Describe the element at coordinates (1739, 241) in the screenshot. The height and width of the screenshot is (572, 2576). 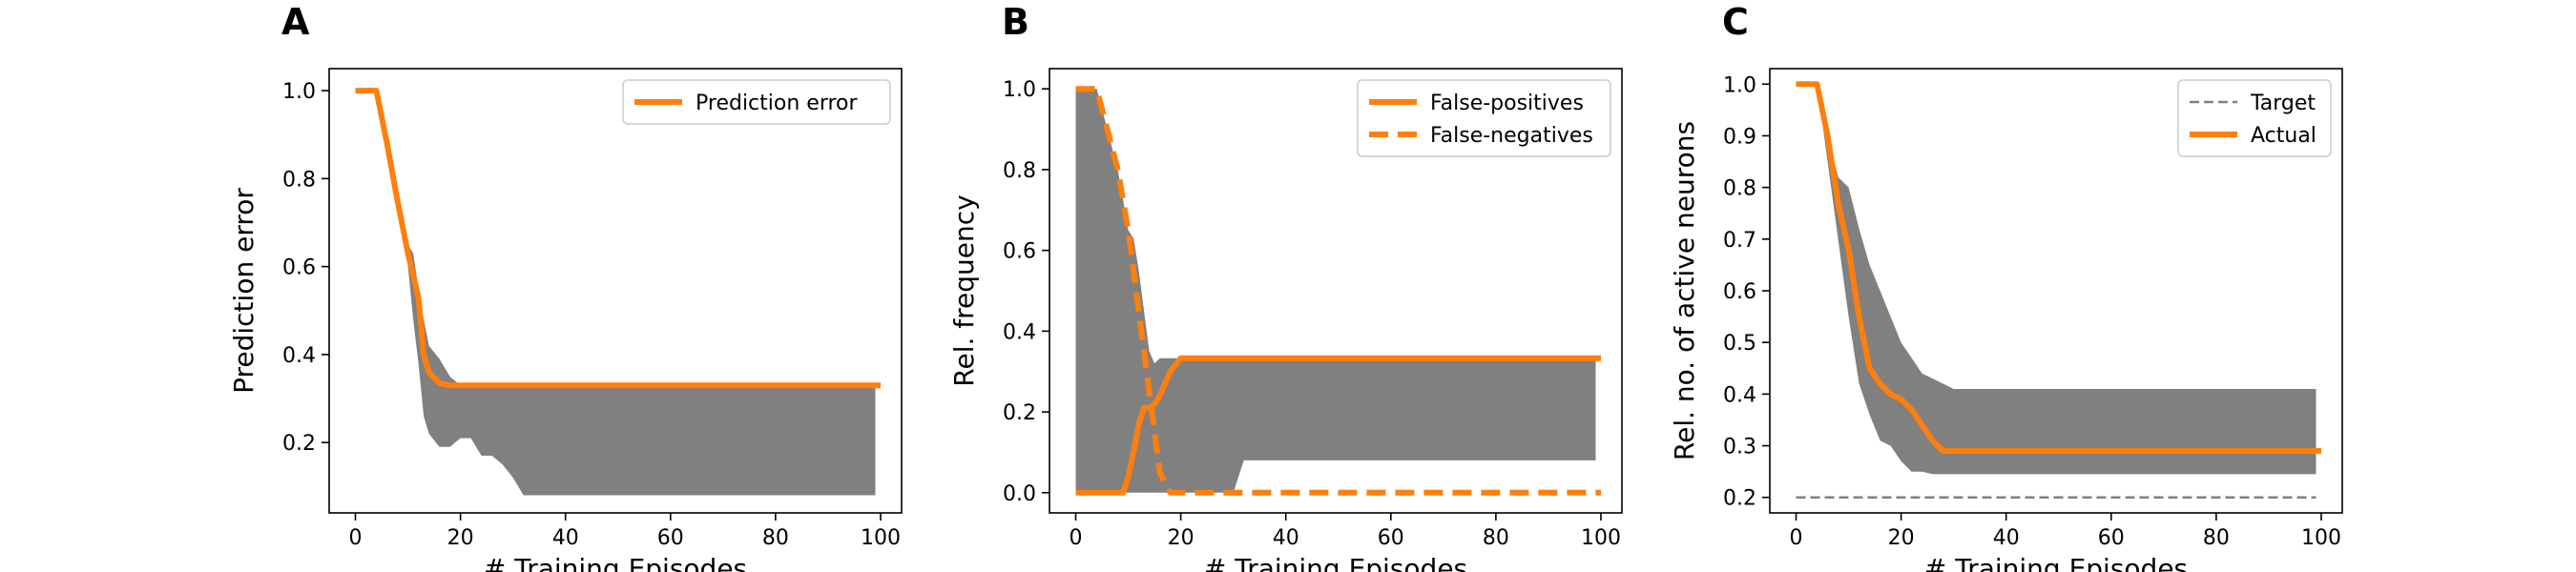
I see `y-tick-label: 0.7` at that location.